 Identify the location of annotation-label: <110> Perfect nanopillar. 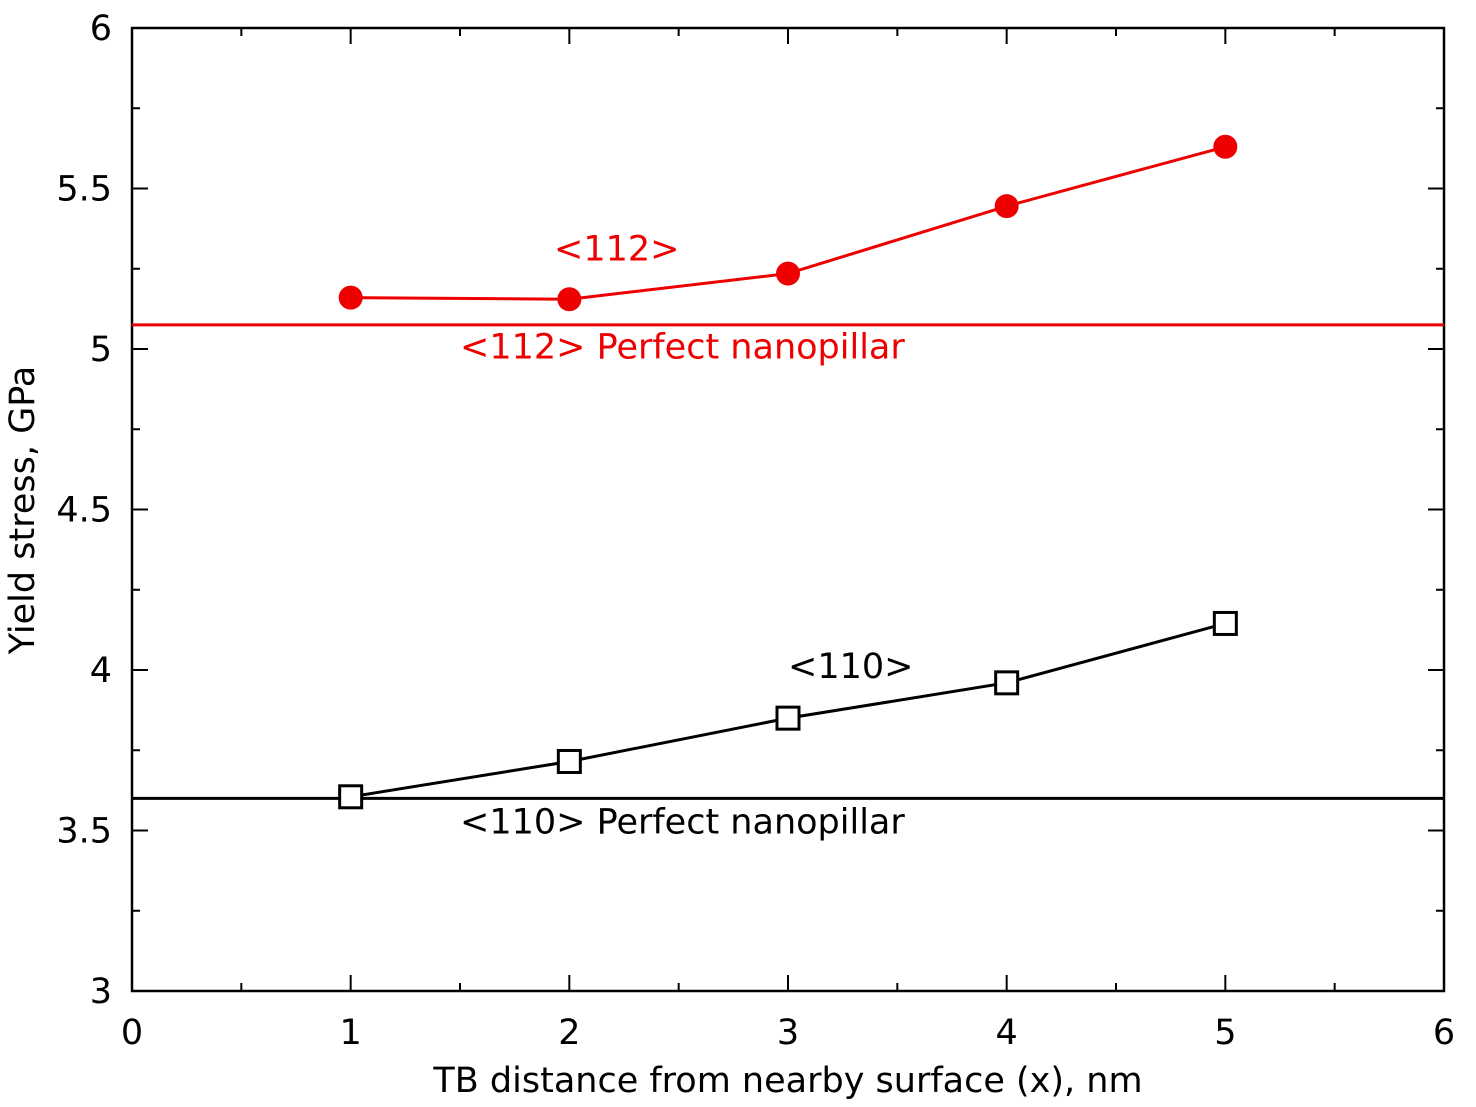
(682, 823).